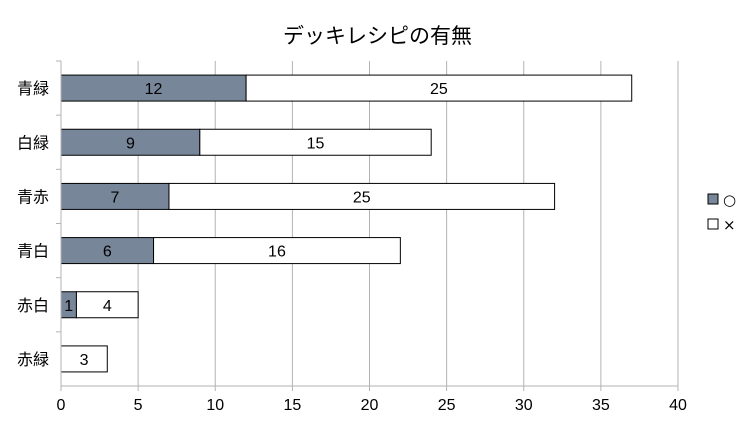  Describe the element at coordinates (524, 405) in the screenshot. I see `x-tick-label: 30` at that location.